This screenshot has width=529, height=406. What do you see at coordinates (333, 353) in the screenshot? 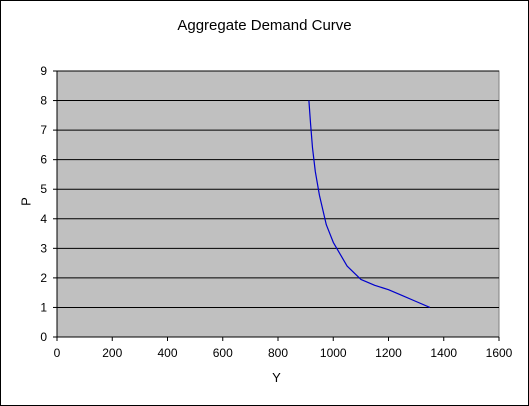
I see `x-tick-label: 1000` at bounding box center [333, 353].